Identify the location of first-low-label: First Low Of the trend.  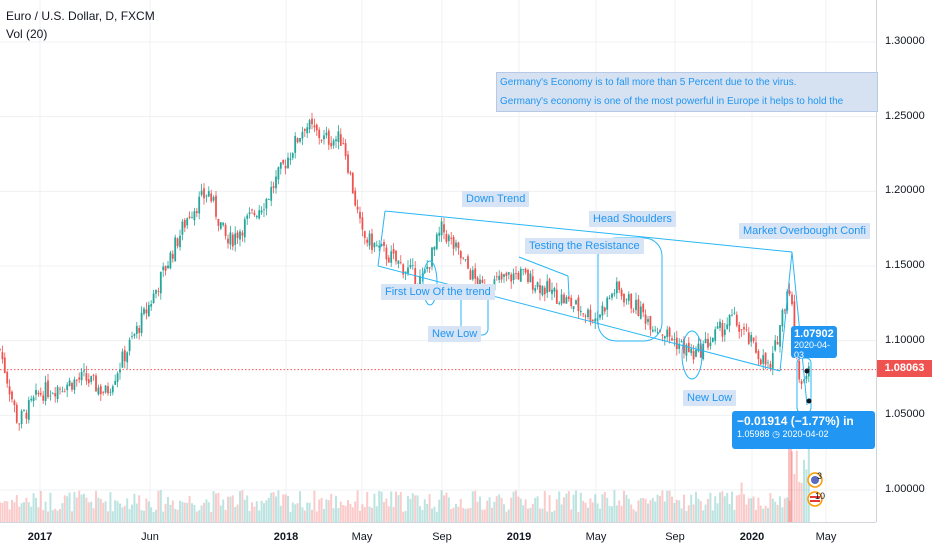
(438, 292).